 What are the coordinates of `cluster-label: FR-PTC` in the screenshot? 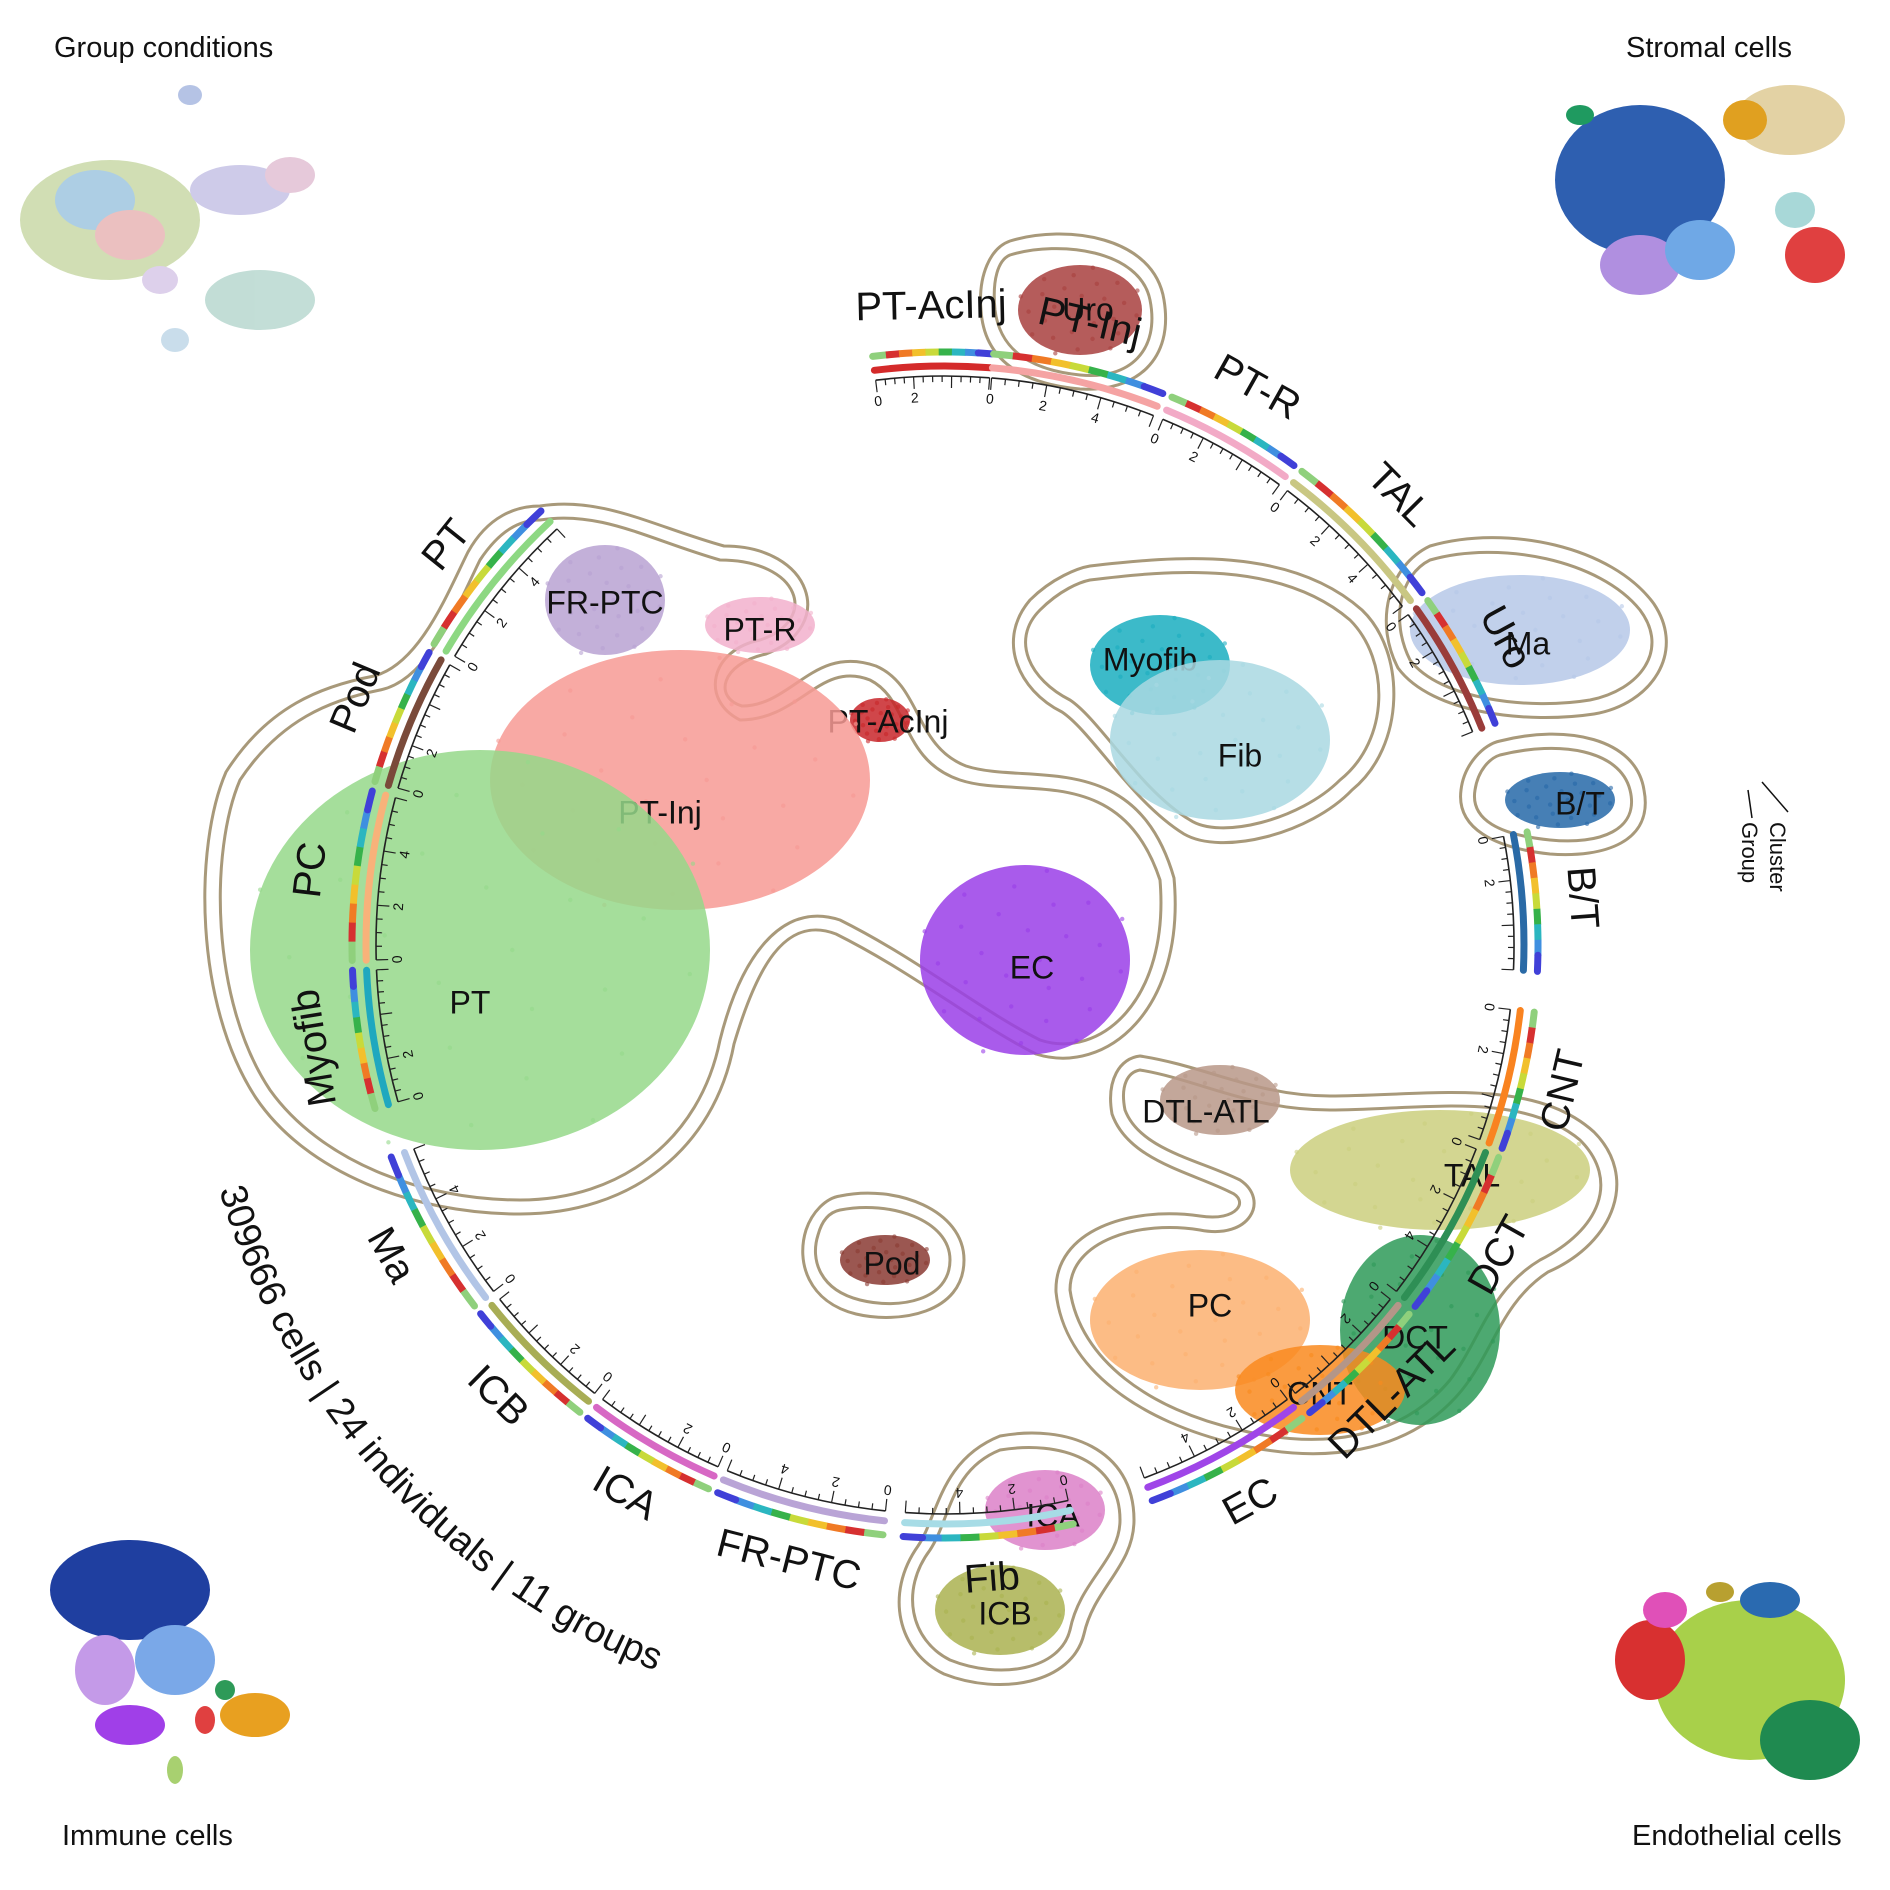 It's located at (604, 602).